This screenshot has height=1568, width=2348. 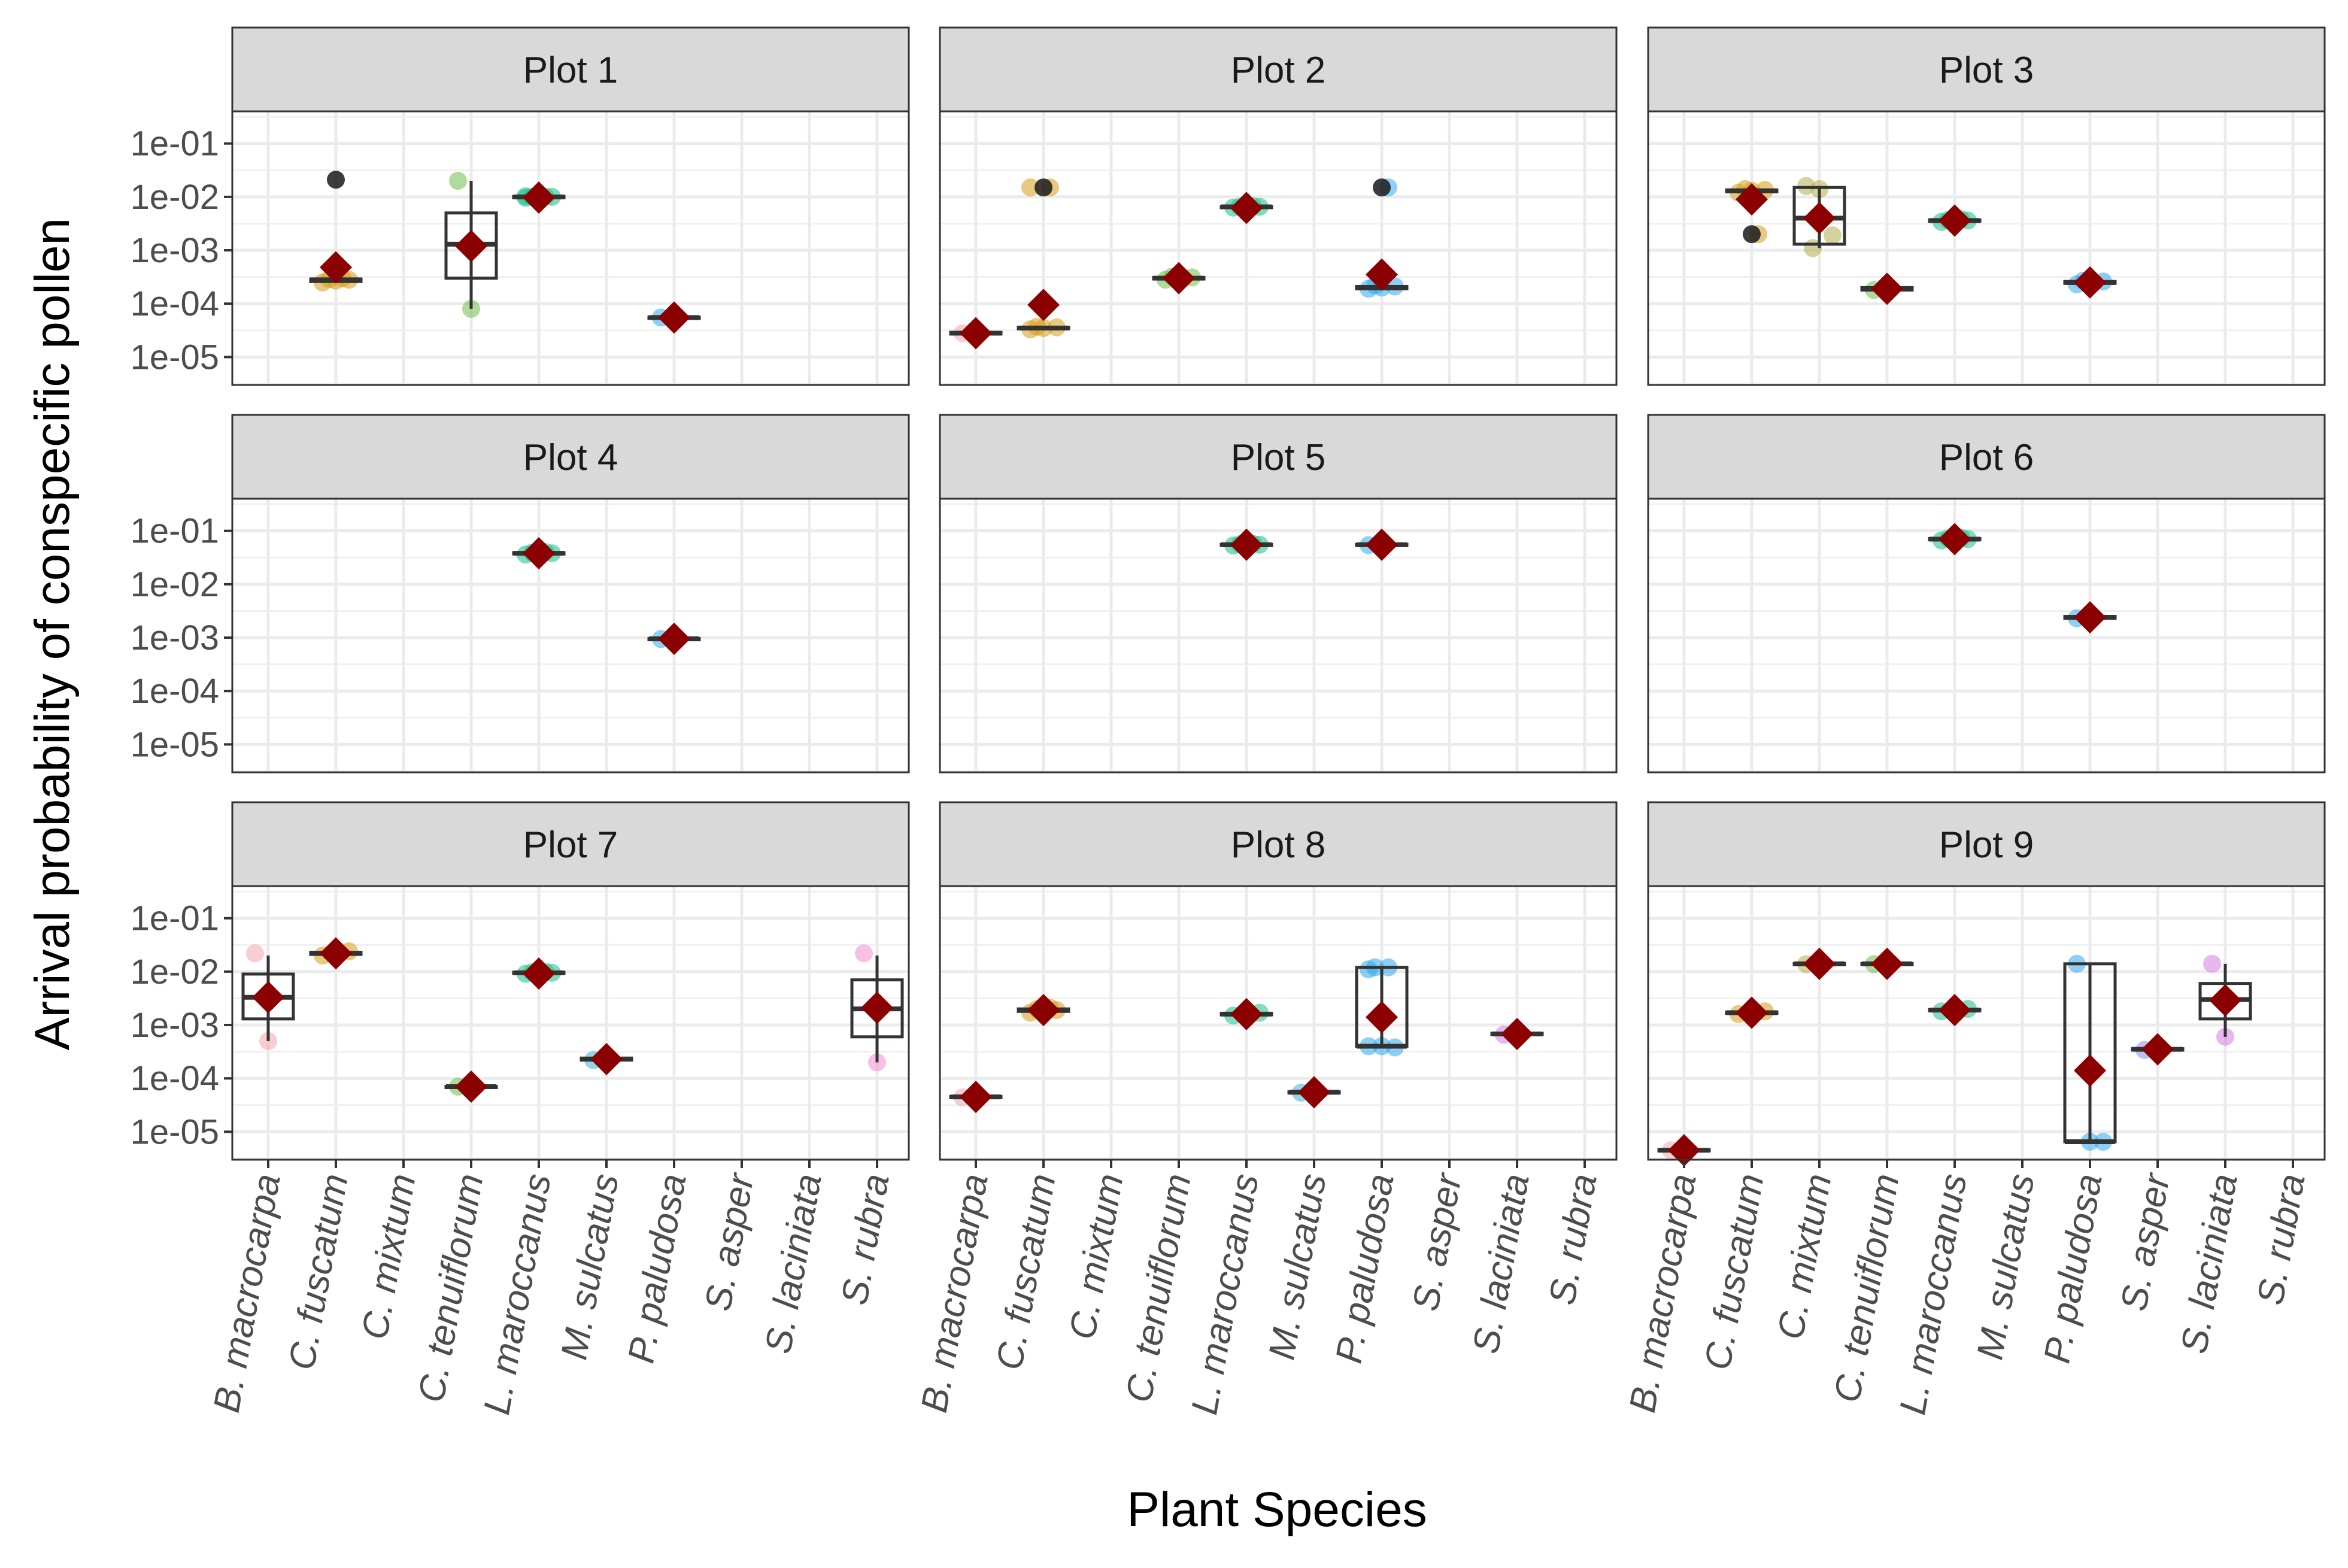 I want to click on facet-panel: Plot 2, so click(x=1278, y=206).